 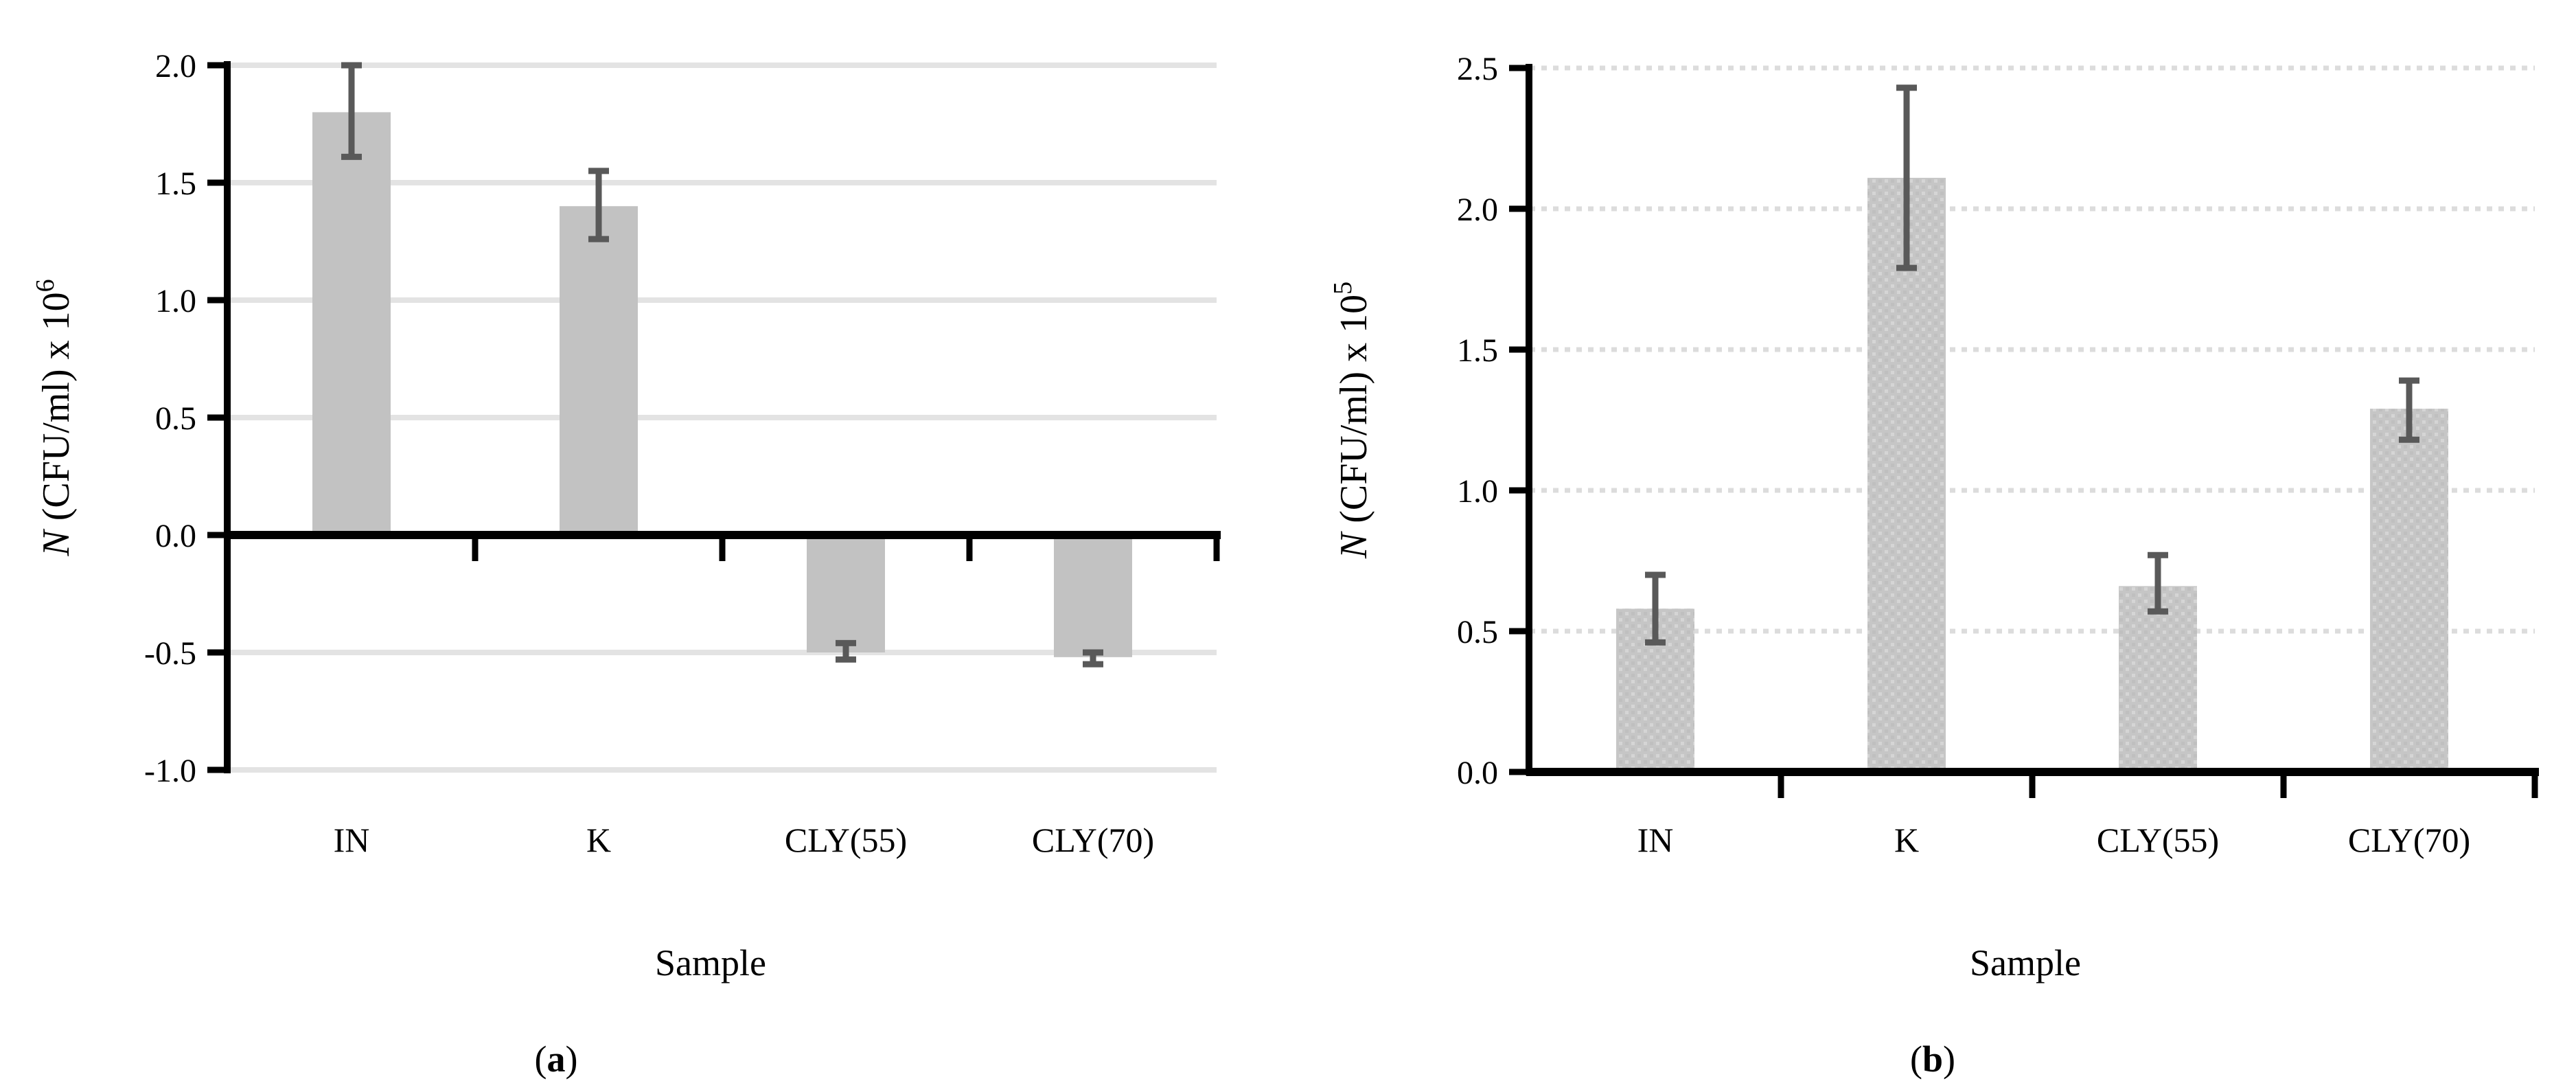 I want to click on y-tick-label: -1.0, so click(x=170, y=771).